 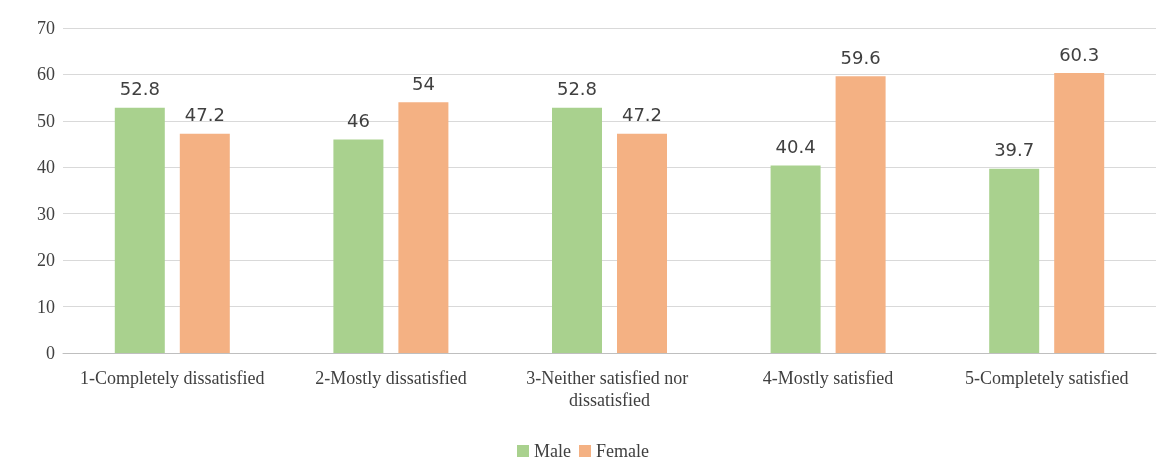 I want to click on y-tick-label: 40, so click(x=46, y=167).